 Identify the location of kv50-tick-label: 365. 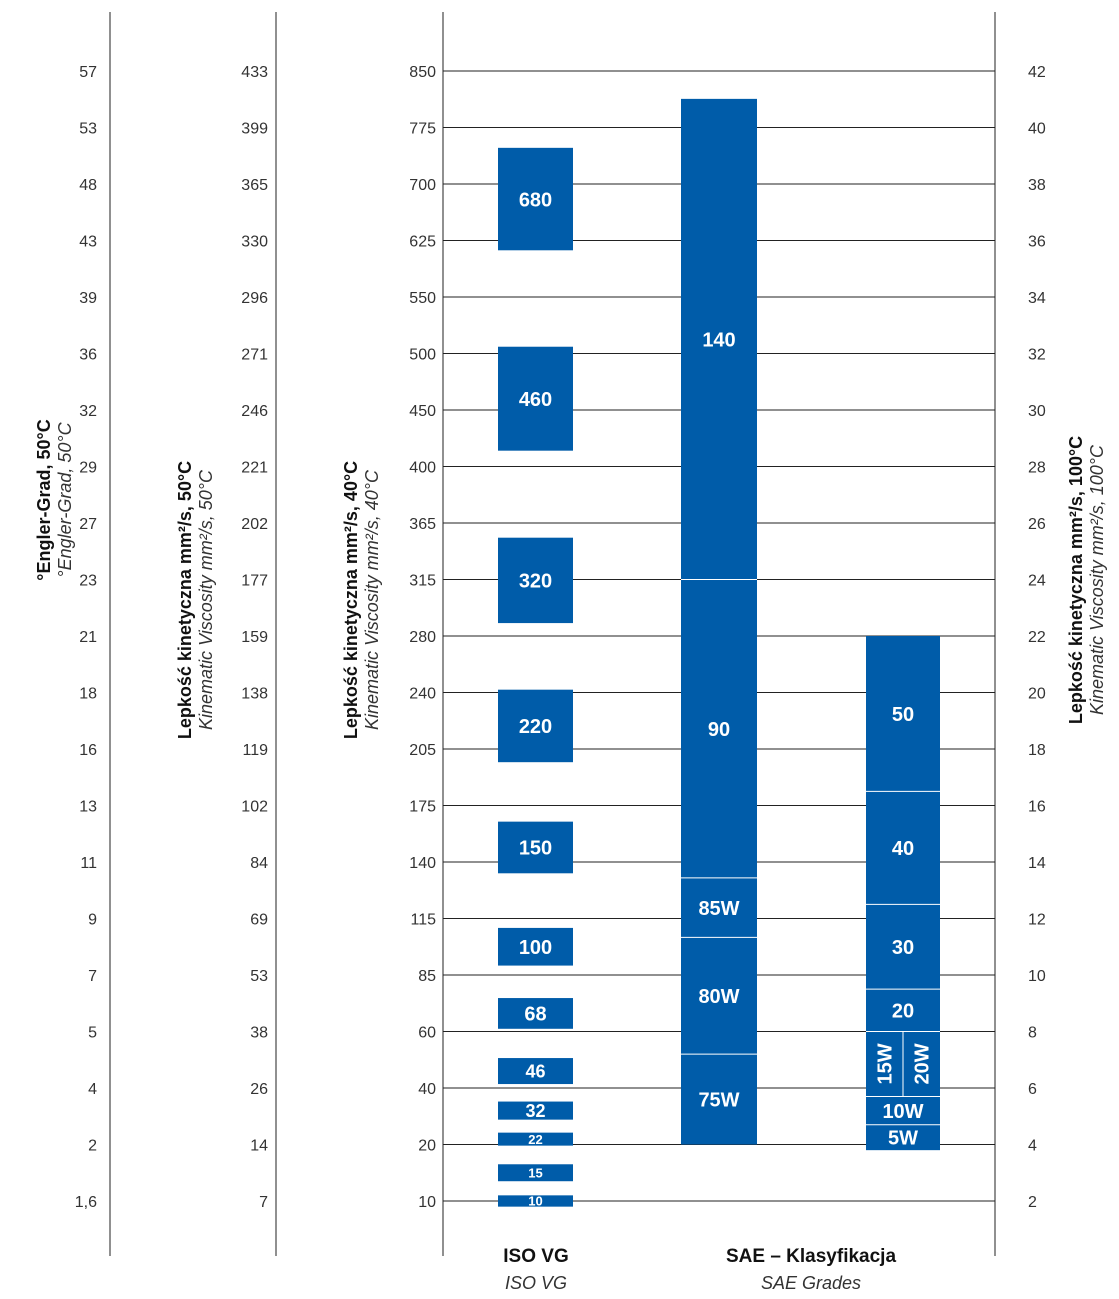
(254, 185).